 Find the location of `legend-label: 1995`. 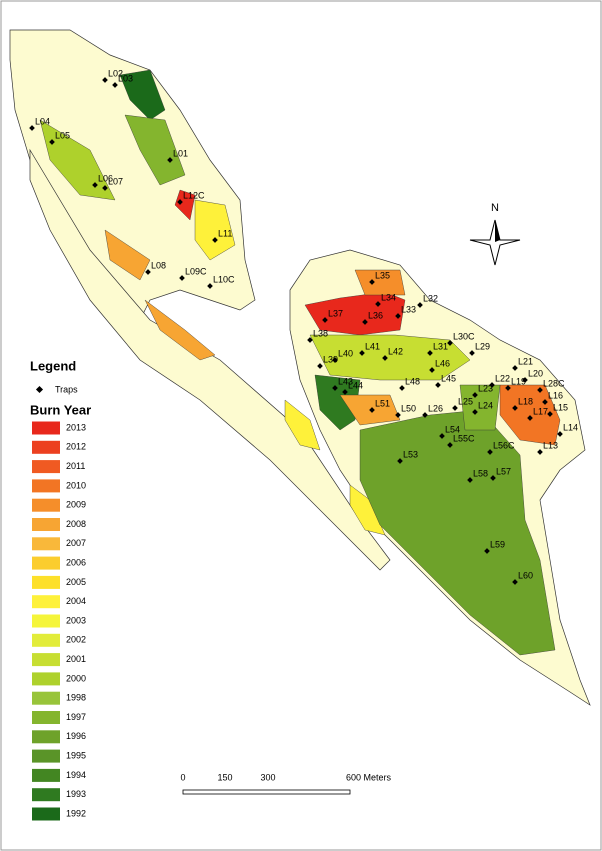

legend-label: 1995 is located at coordinates (76, 755).